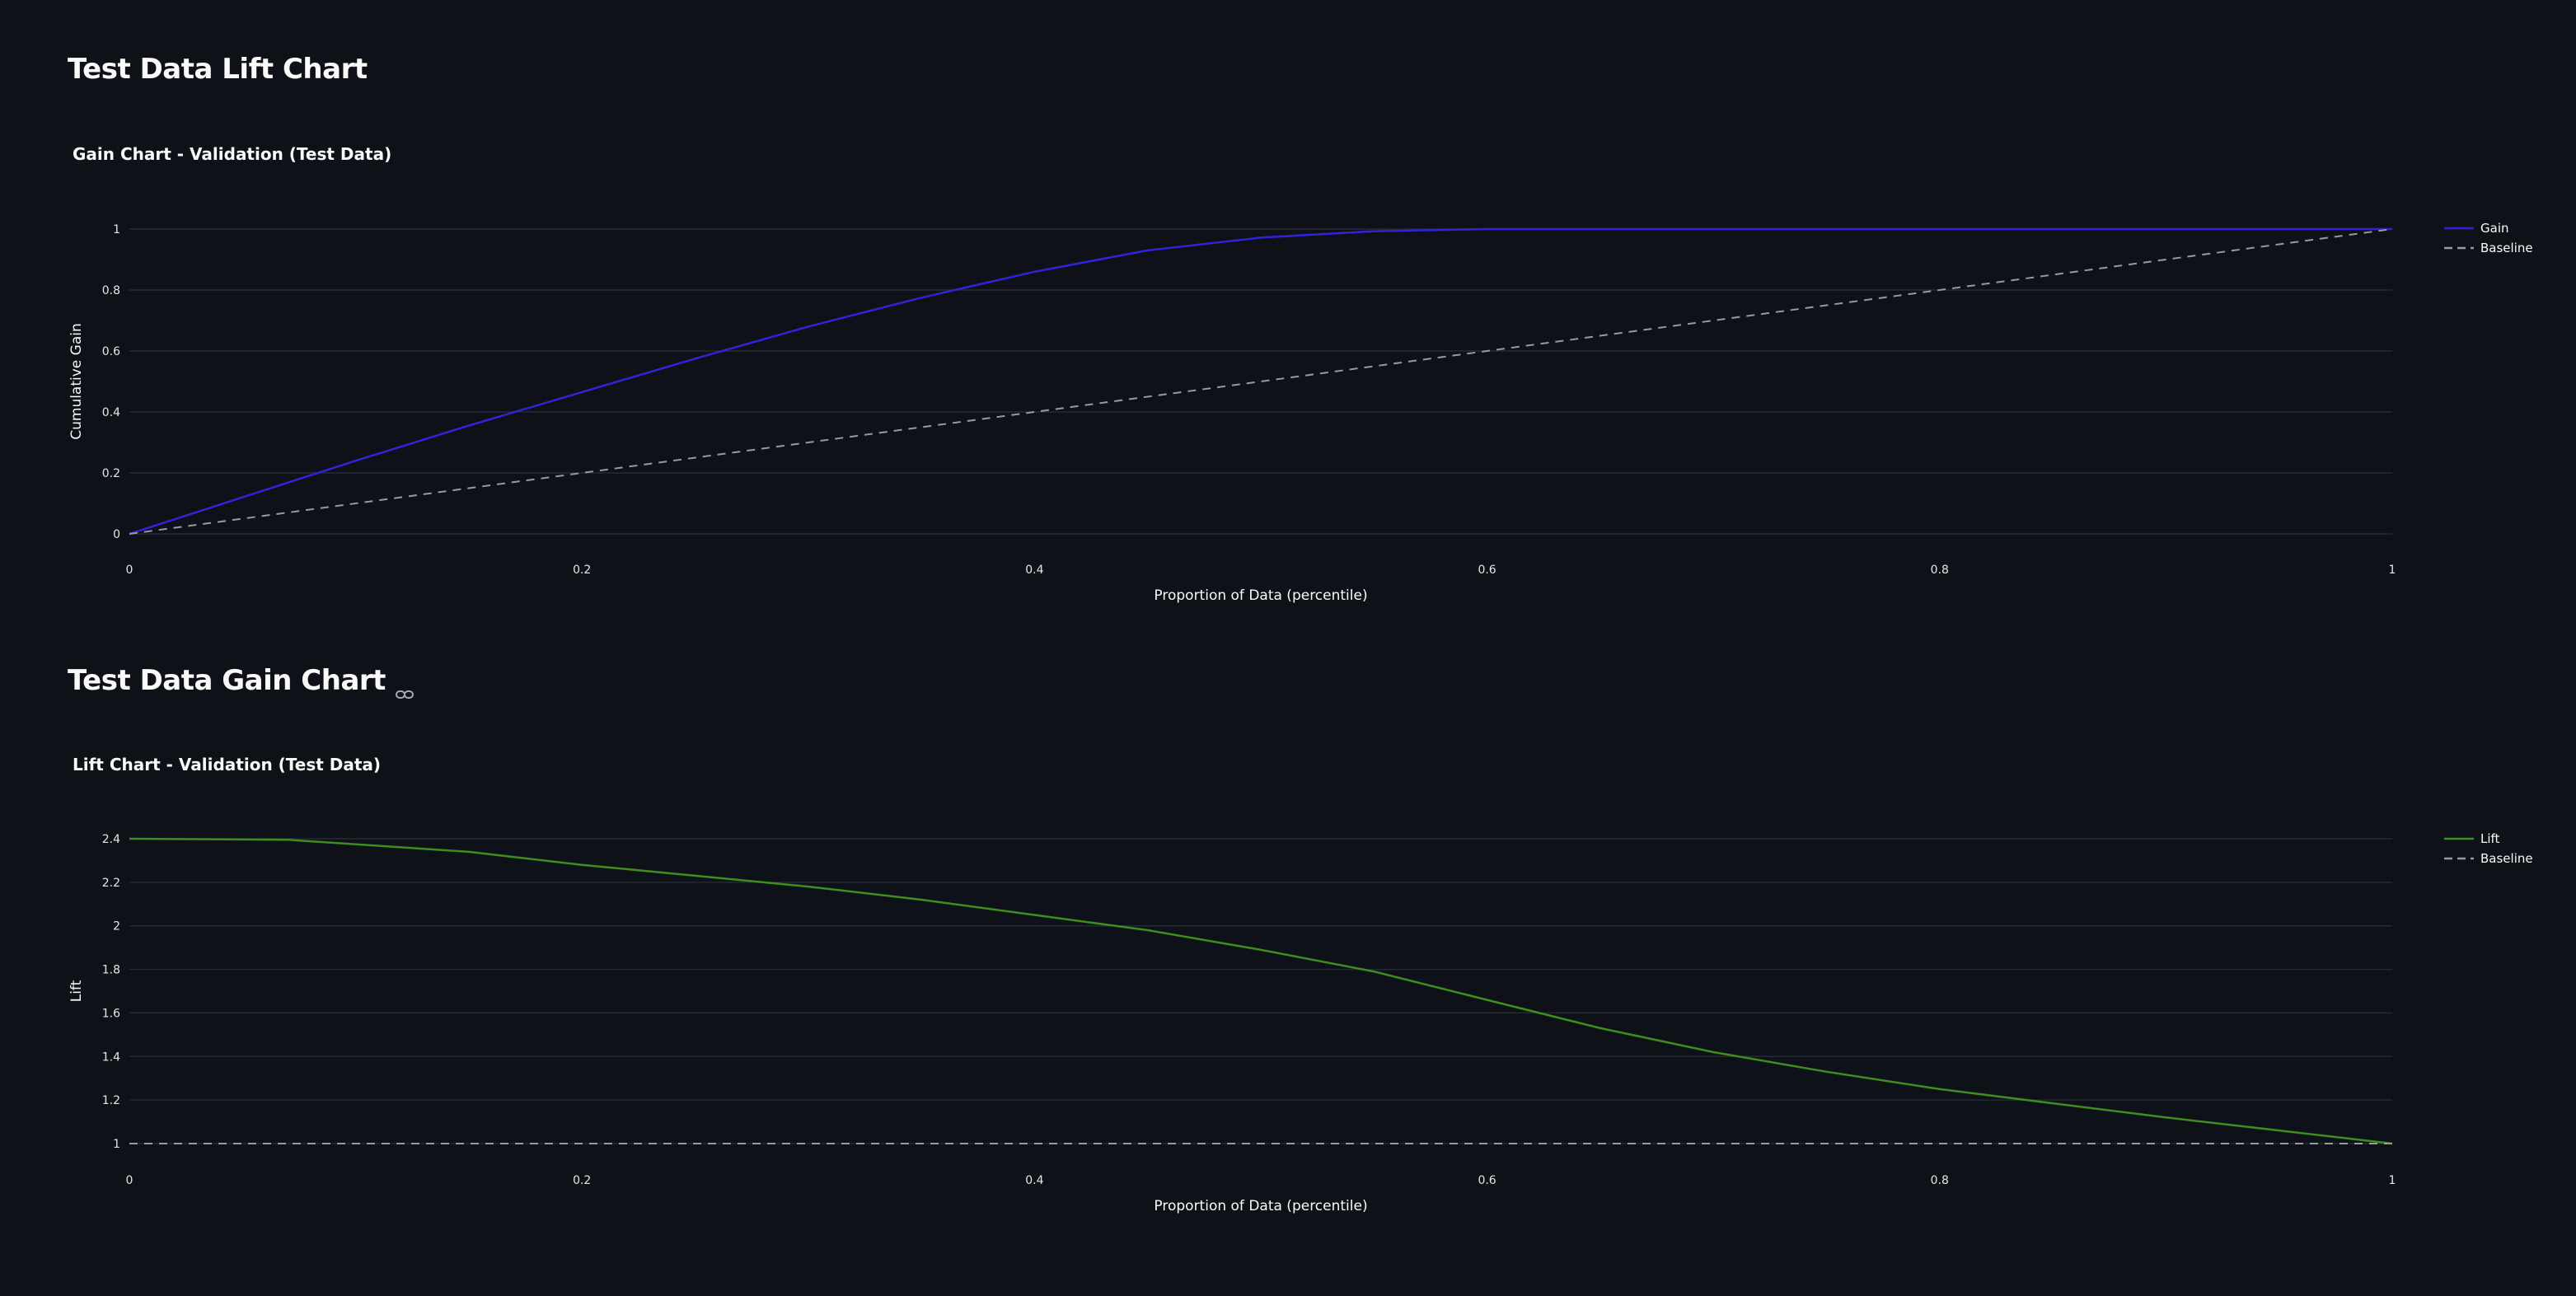 This screenshot has height=1296, width=2576. I want to click on lift-y-tick-label: 2, so click(116, 926).